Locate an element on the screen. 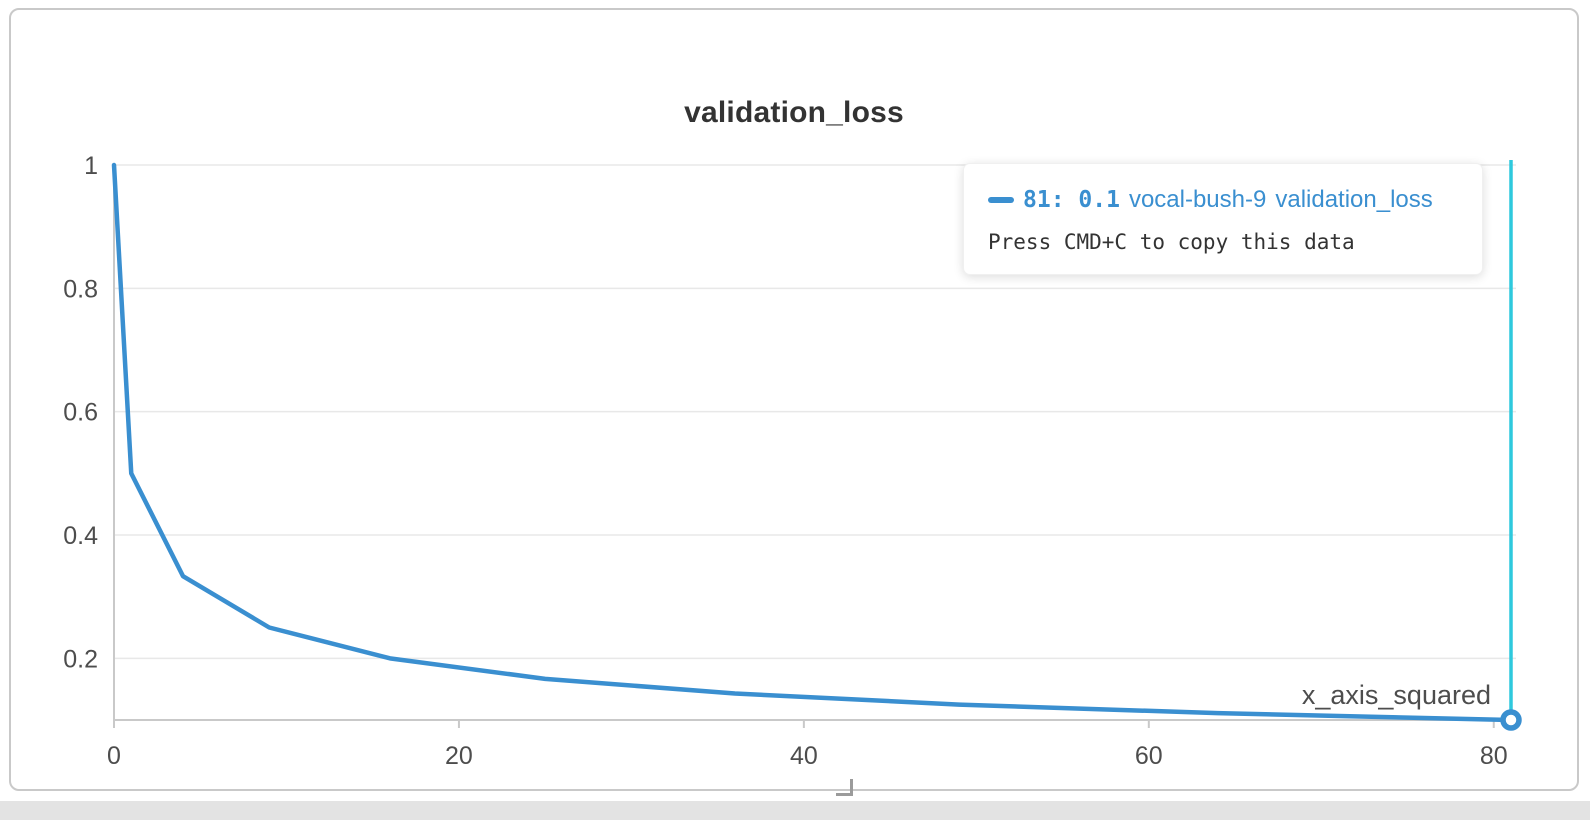 This screenshot has width=1590, height=820. tooltip-copy-hint: Press CMD+C to copy this data is located at coordinates (1171, 242).